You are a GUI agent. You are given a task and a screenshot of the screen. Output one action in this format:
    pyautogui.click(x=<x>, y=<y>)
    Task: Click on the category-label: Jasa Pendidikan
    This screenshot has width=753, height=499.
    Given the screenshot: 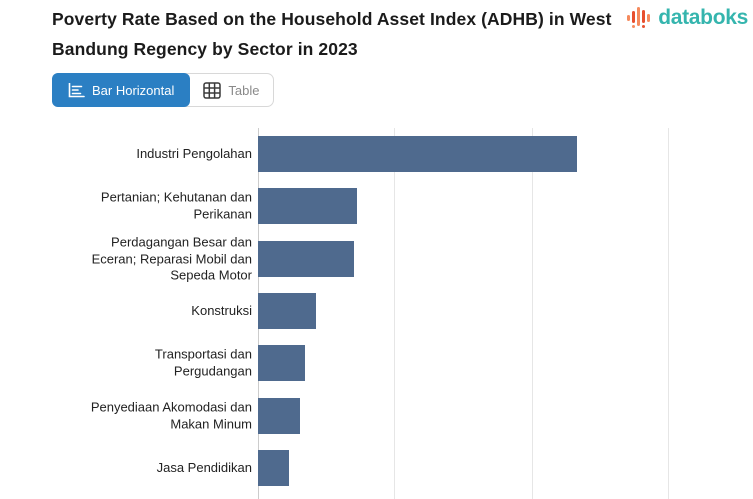 What is the action you would take?
    pyautogui.click(x=204, y=467)
    